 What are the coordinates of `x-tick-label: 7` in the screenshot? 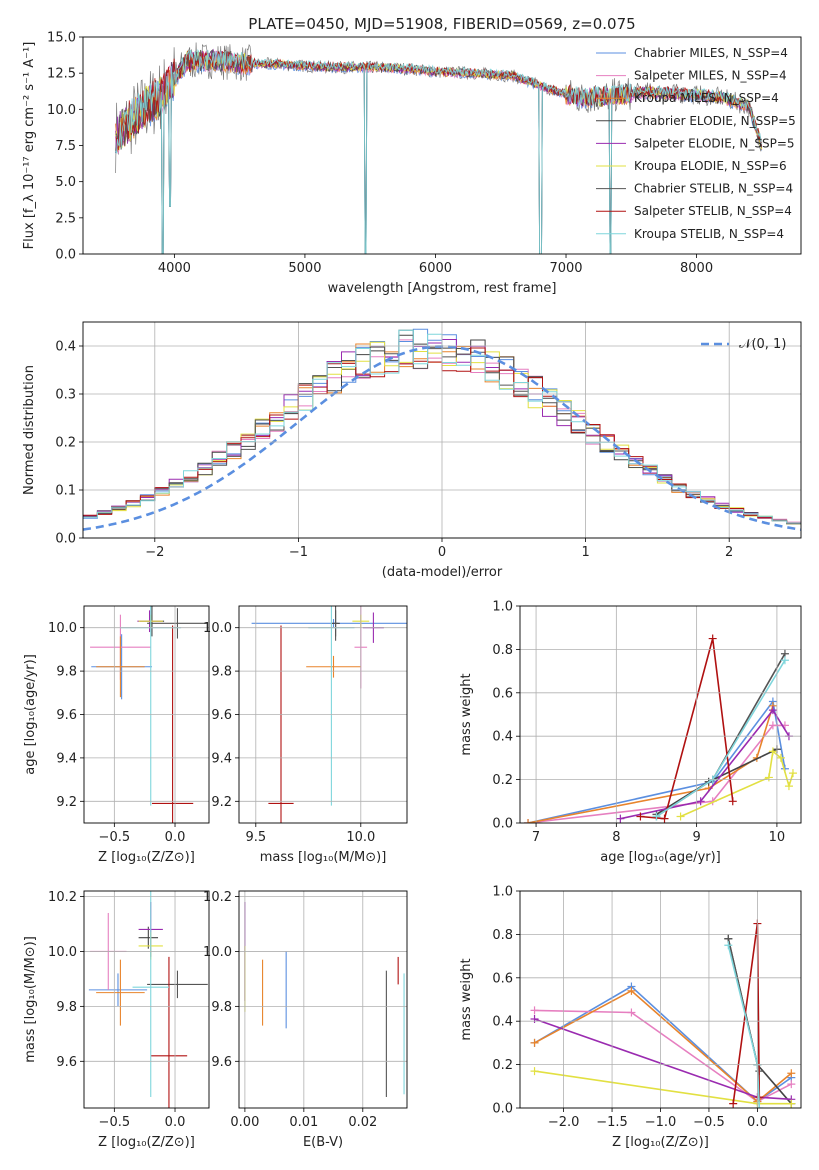 It's located at (536, 837).